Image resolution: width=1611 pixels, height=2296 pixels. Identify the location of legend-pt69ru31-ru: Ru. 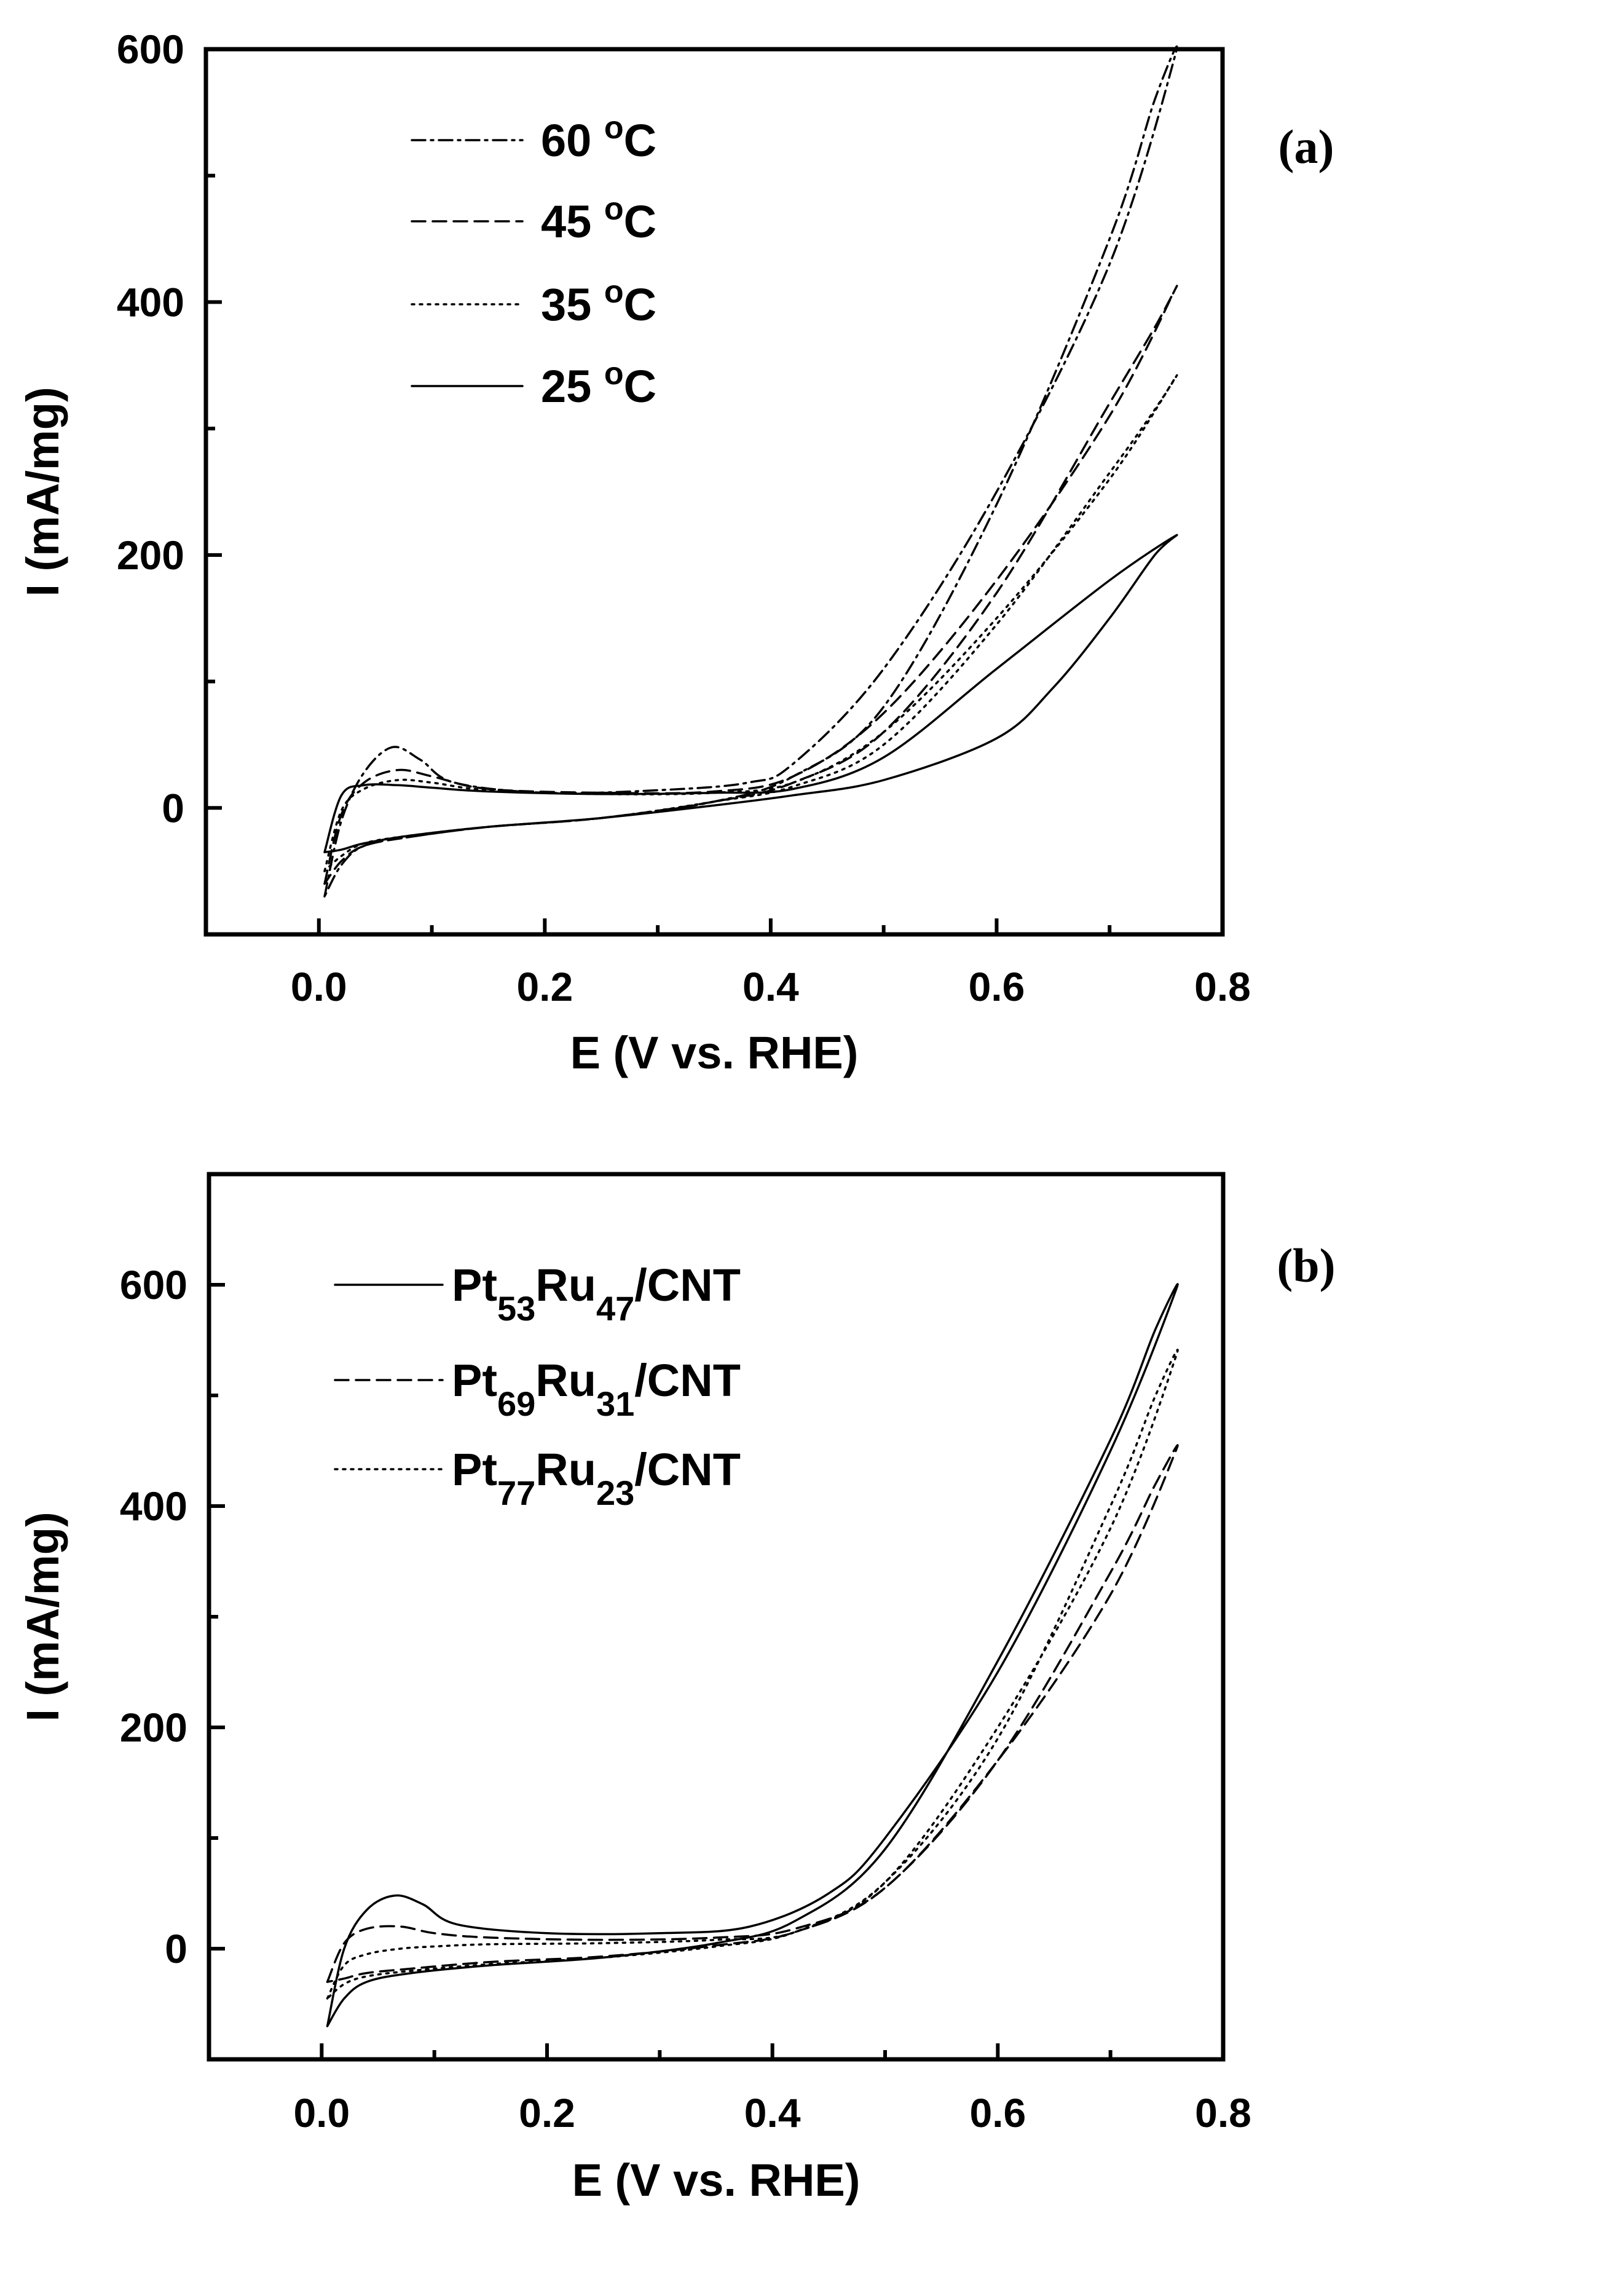
(565, 1381).